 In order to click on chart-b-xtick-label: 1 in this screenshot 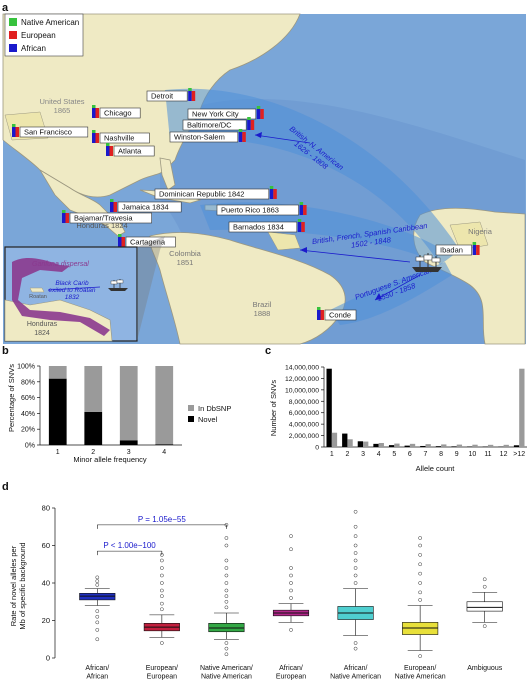, I will do `click(58, 452)`.